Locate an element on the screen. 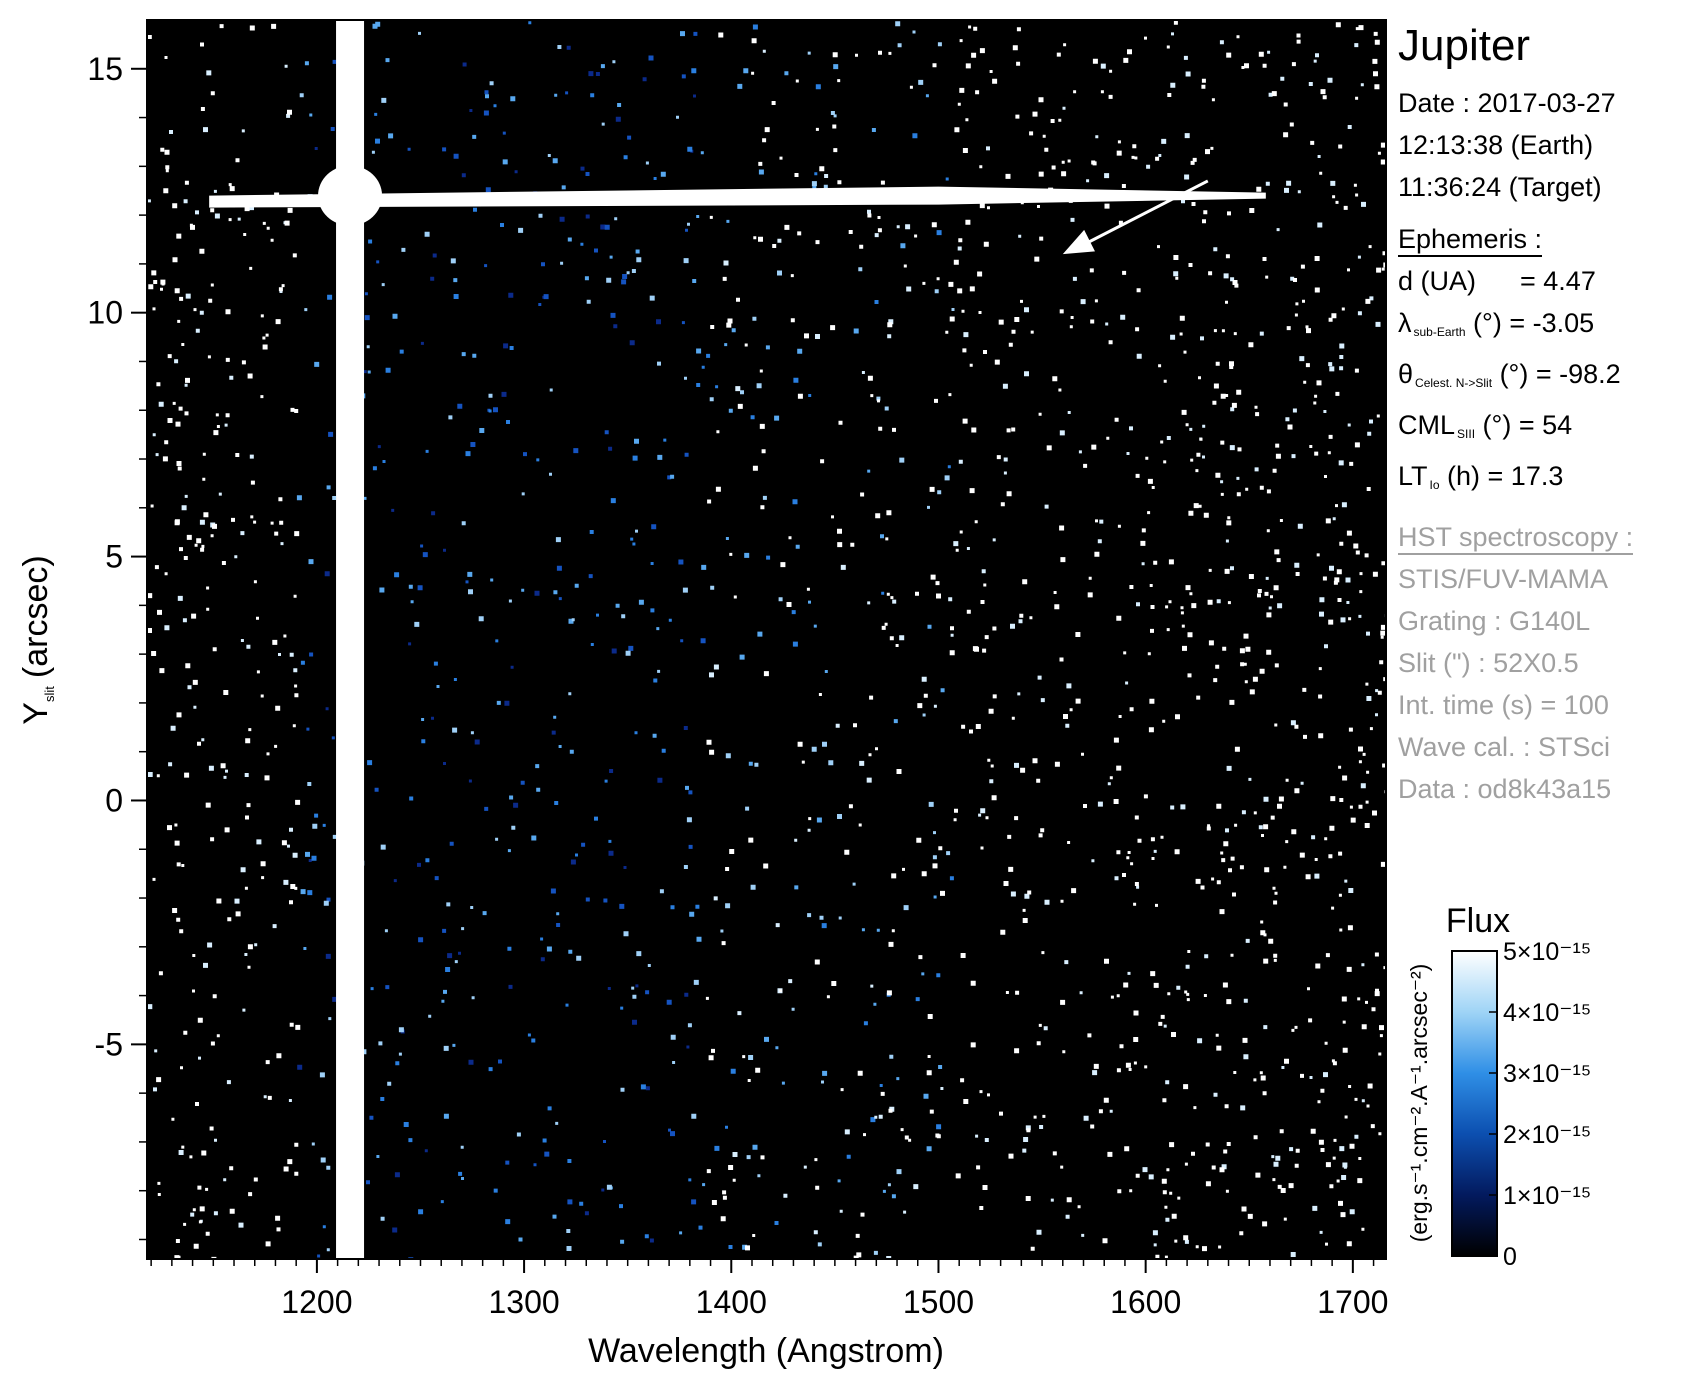  colorbar-unit-label: (erg.s⁻¹.cm⁻².A⁻¹.arcsec⁻²) is located at coordinates (1419, 1103).